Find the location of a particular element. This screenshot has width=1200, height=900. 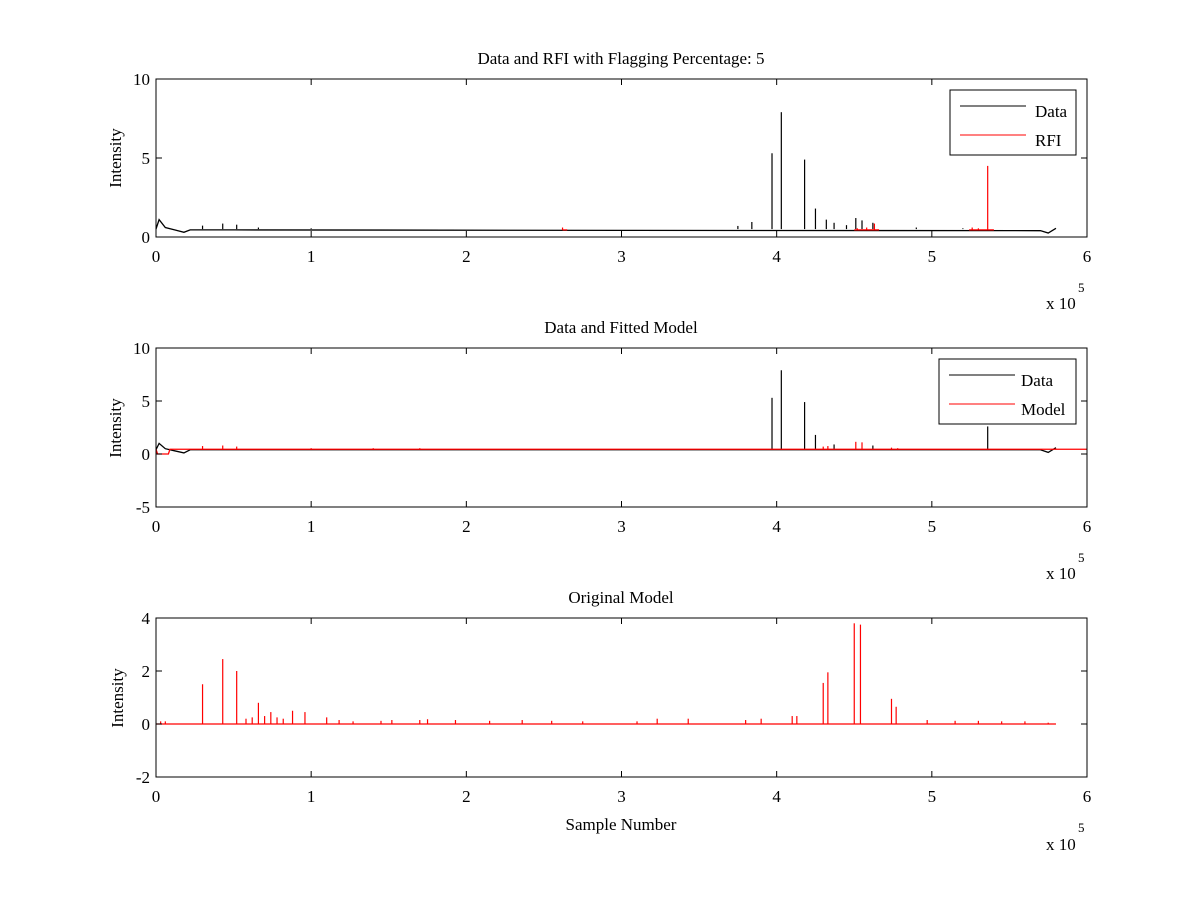

panel-3-xlabel: Sample Number is located at coordinates (621, 824).